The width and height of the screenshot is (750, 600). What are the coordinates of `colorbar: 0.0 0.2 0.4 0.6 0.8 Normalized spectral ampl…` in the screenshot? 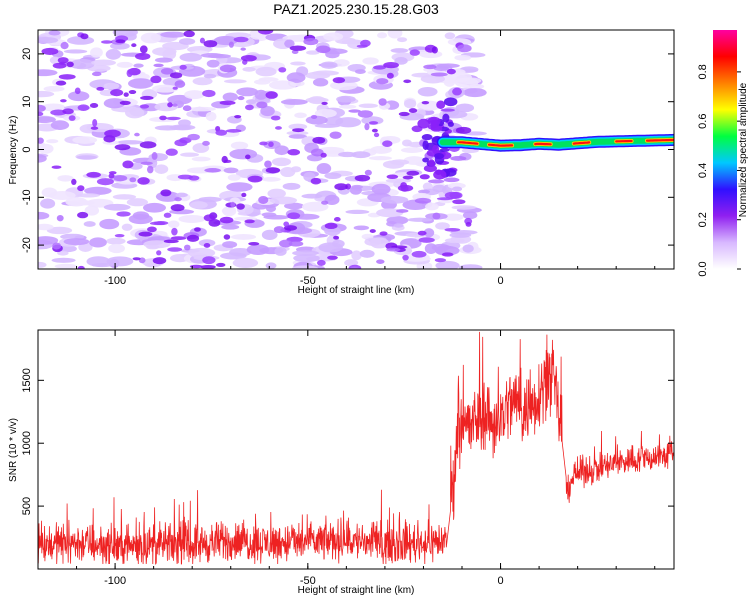 It's located at (723, 153).